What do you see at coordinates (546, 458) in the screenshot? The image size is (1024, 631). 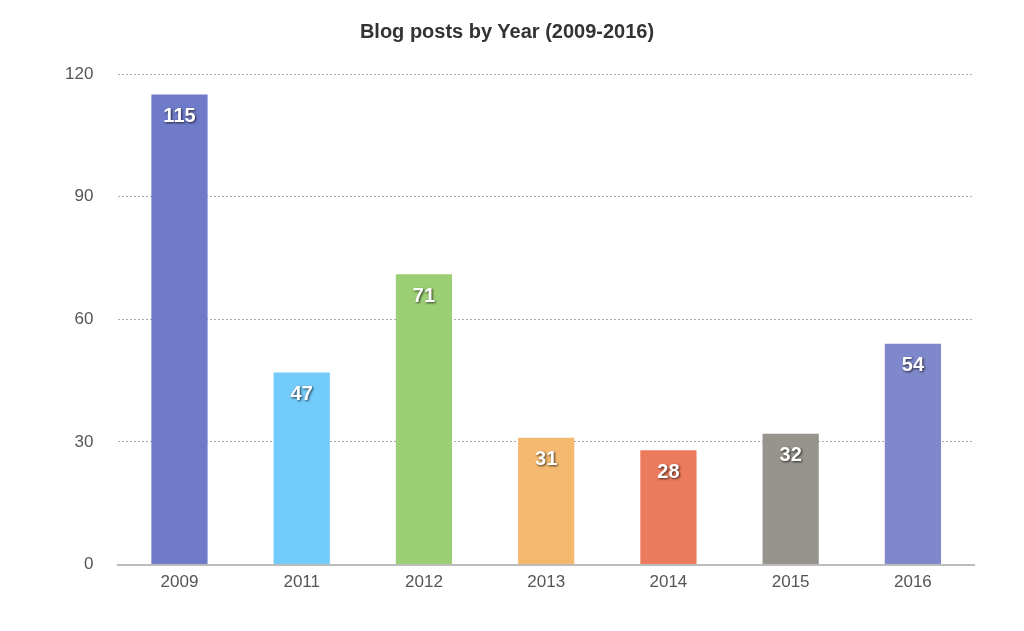 I see `data-label: 31` at bounding box center [546, 458].